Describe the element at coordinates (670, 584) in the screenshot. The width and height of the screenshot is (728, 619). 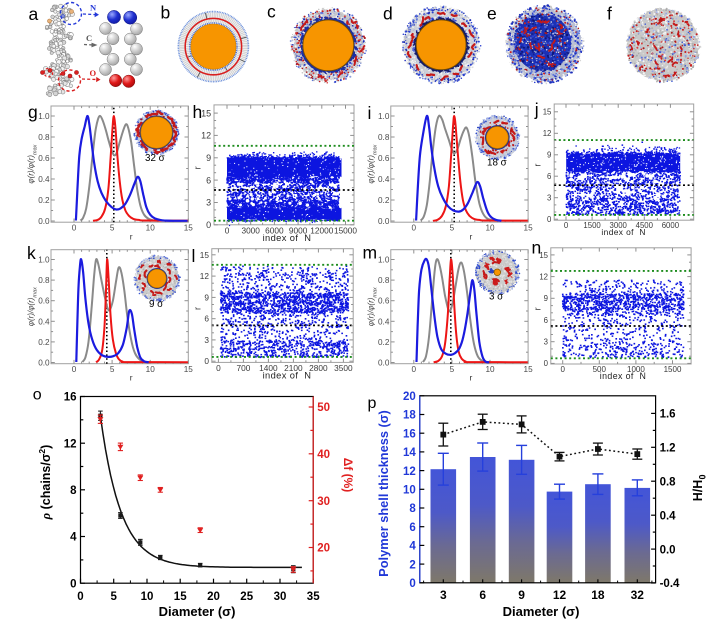
I see `svg-text: -0.4` at that location.